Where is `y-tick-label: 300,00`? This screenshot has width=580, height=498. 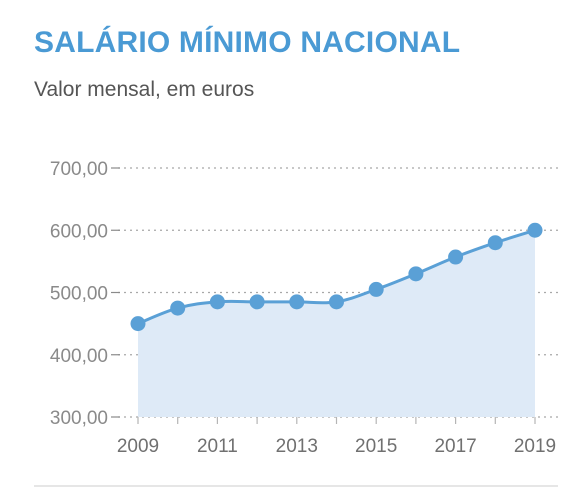 y-tick-label: 300,00 is located at coordinates (79, 418).